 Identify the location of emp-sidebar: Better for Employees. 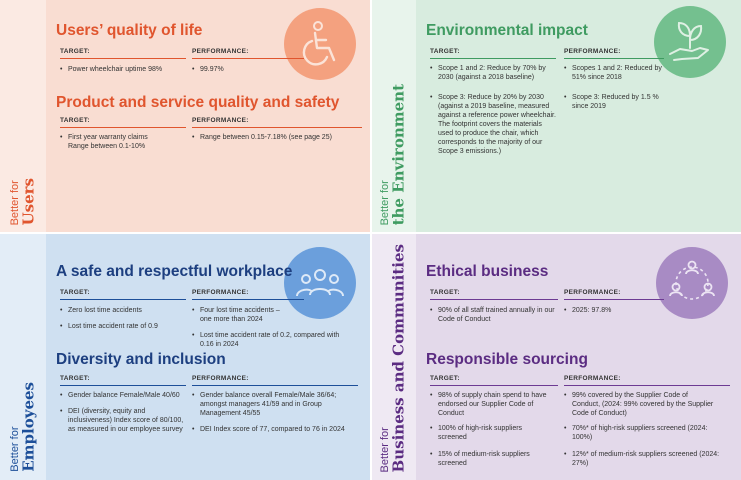
(23, 356).